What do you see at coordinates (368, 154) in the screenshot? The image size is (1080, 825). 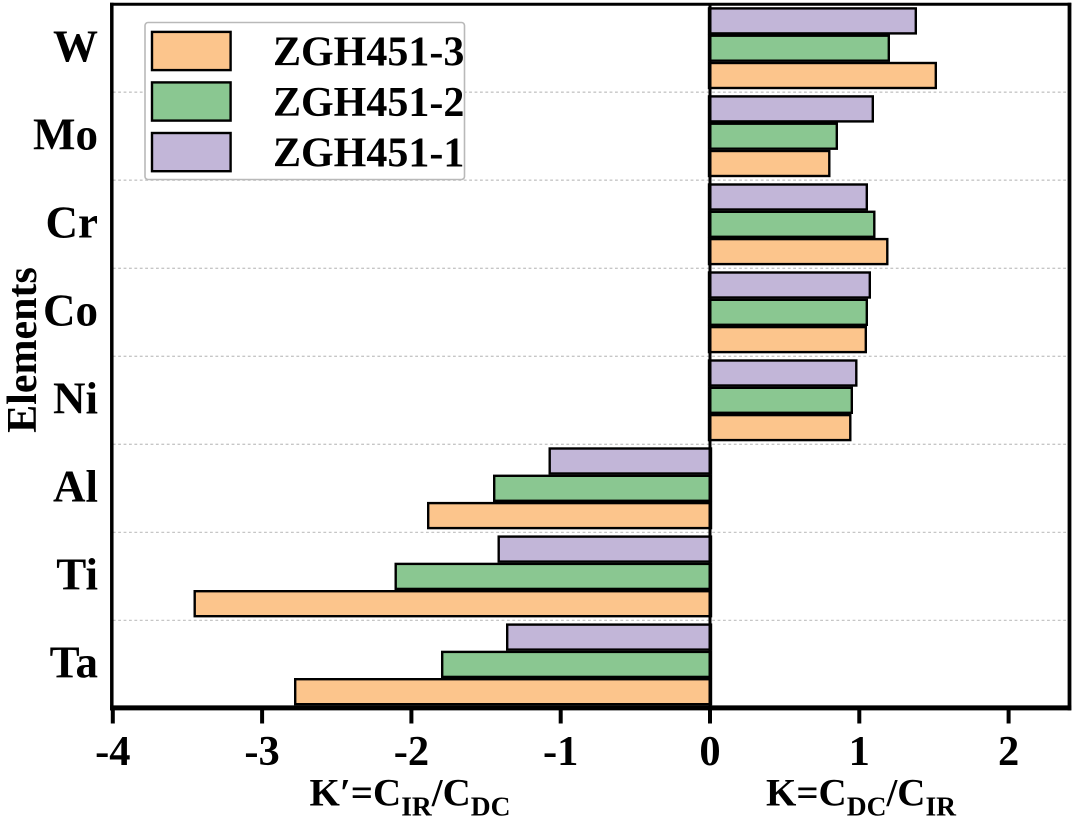 I see `svg-text: ZGH451-1` at bounding box center [368, 154].